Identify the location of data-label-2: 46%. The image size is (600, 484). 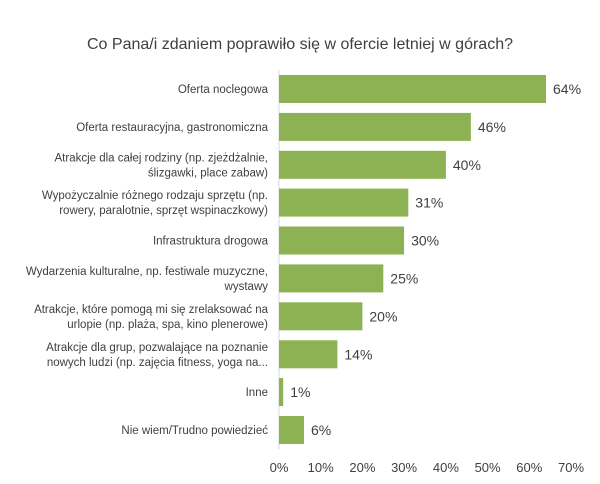
(492, 127).